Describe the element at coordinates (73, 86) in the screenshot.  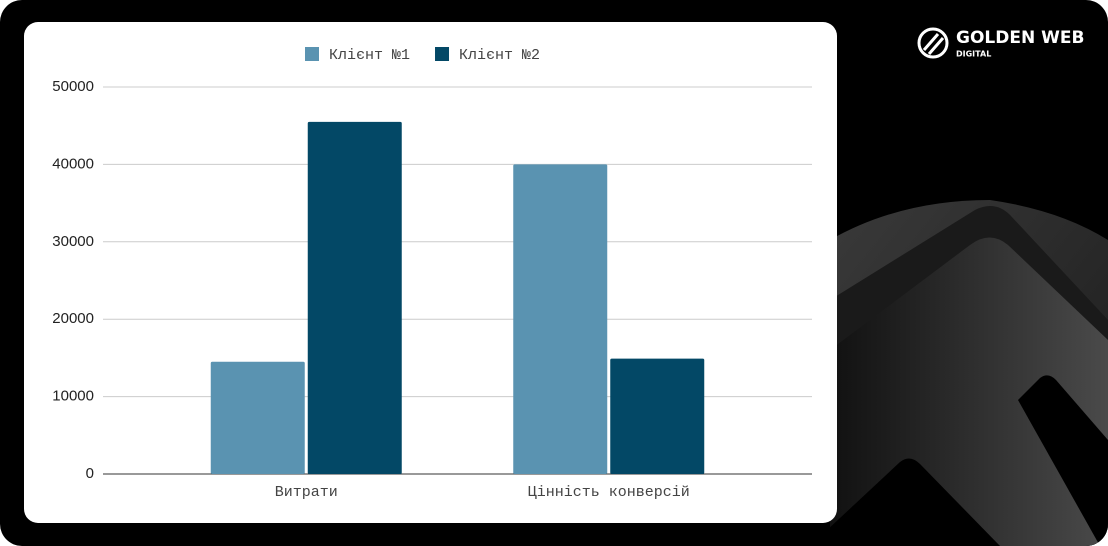
I see `y-tick-label: 50000` at that location.